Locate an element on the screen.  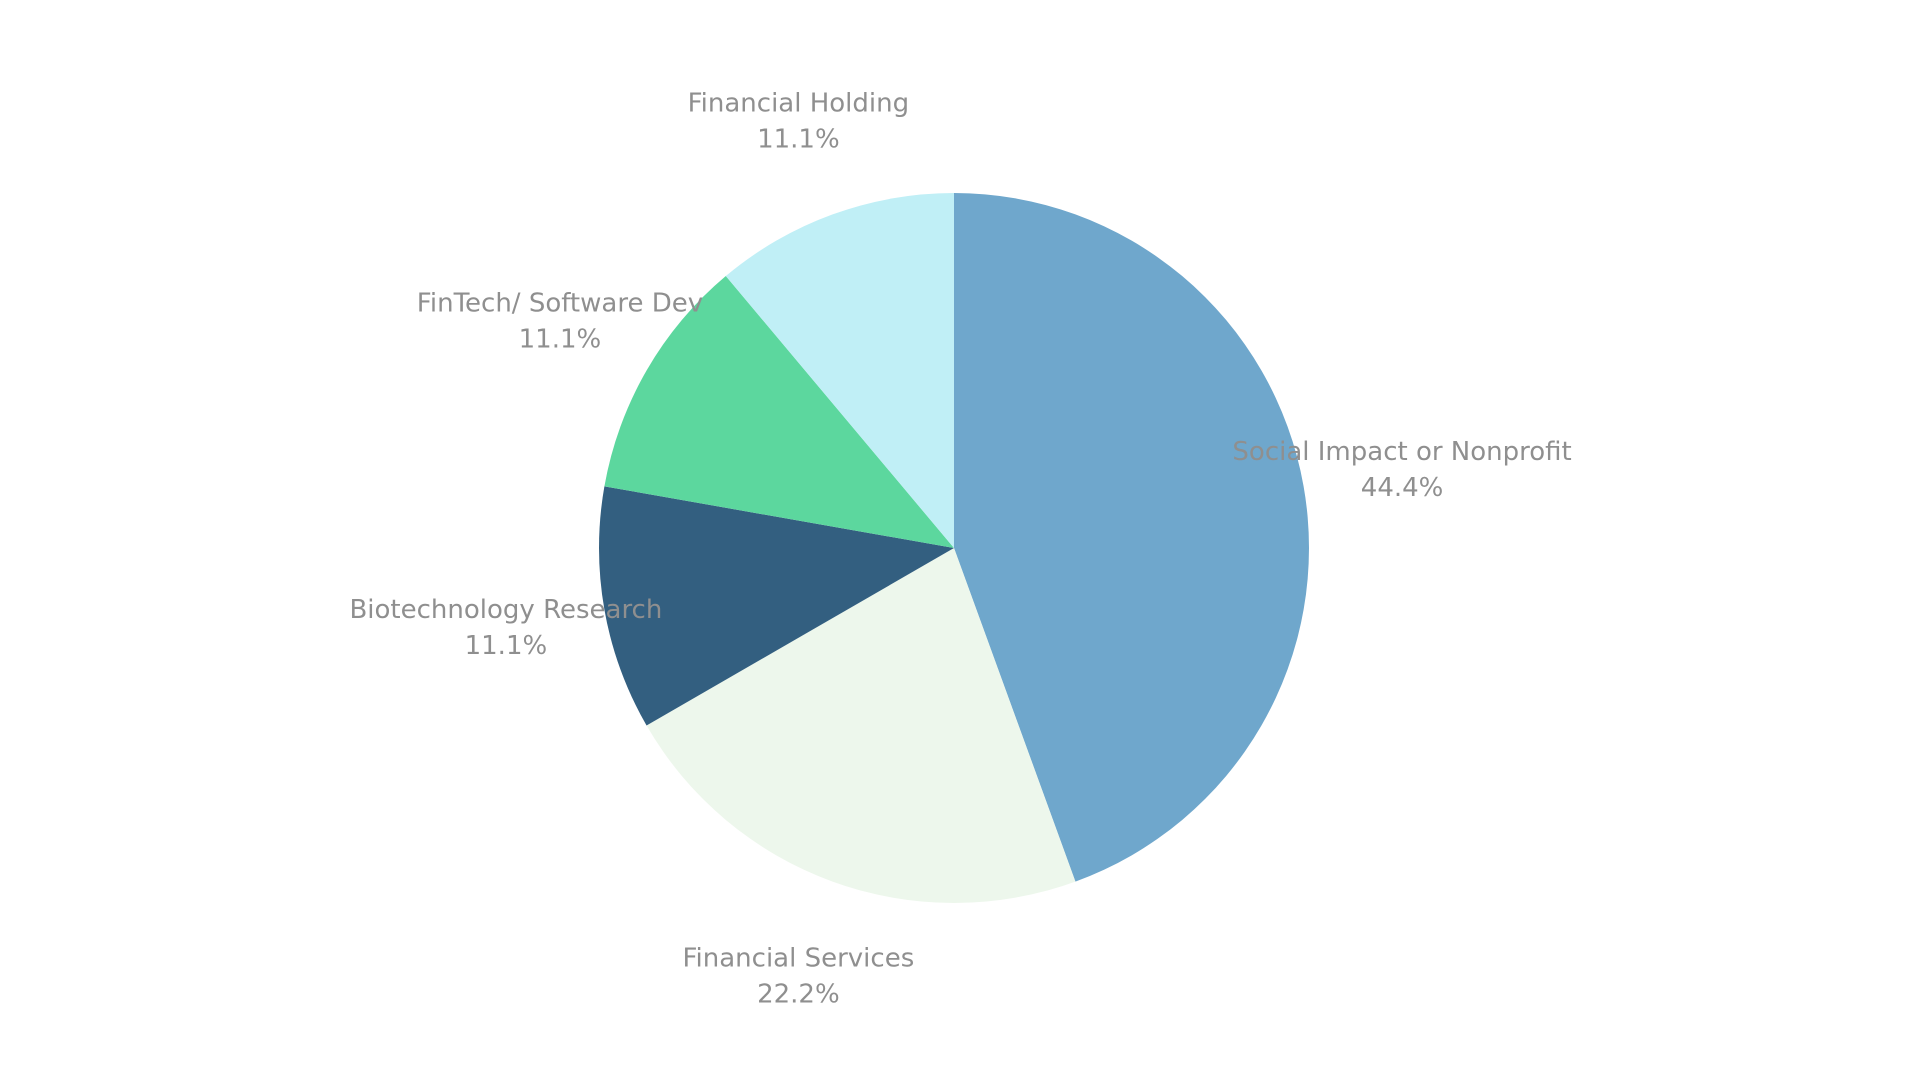
slice-percent-label: 44.4% is located at coordinates (1402, 488).